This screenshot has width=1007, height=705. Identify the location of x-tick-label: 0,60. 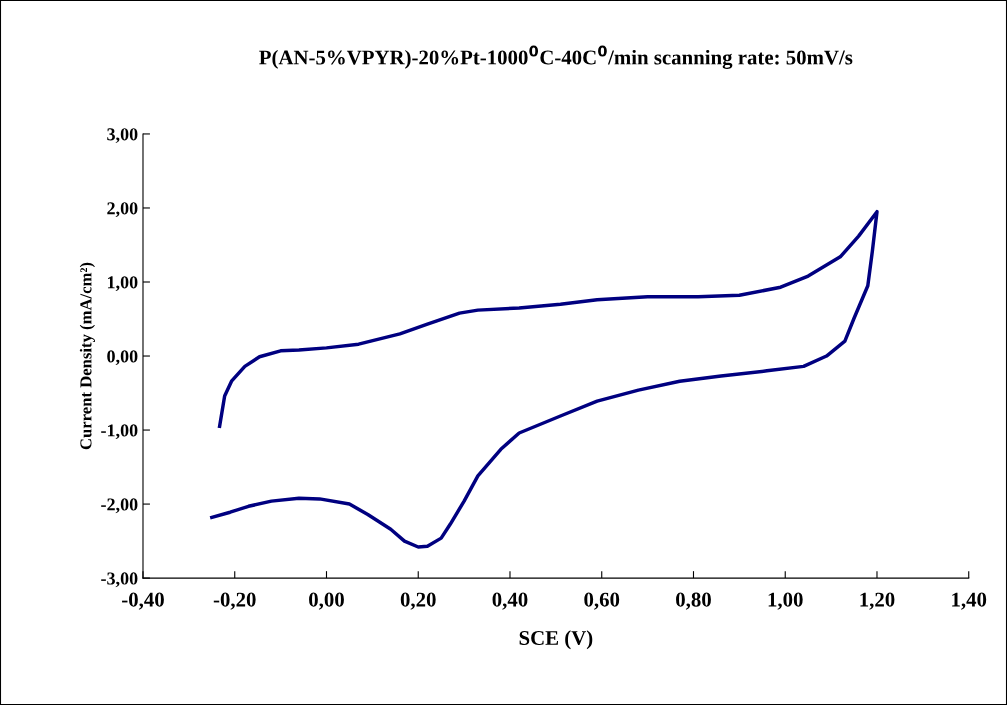
(602, 601).